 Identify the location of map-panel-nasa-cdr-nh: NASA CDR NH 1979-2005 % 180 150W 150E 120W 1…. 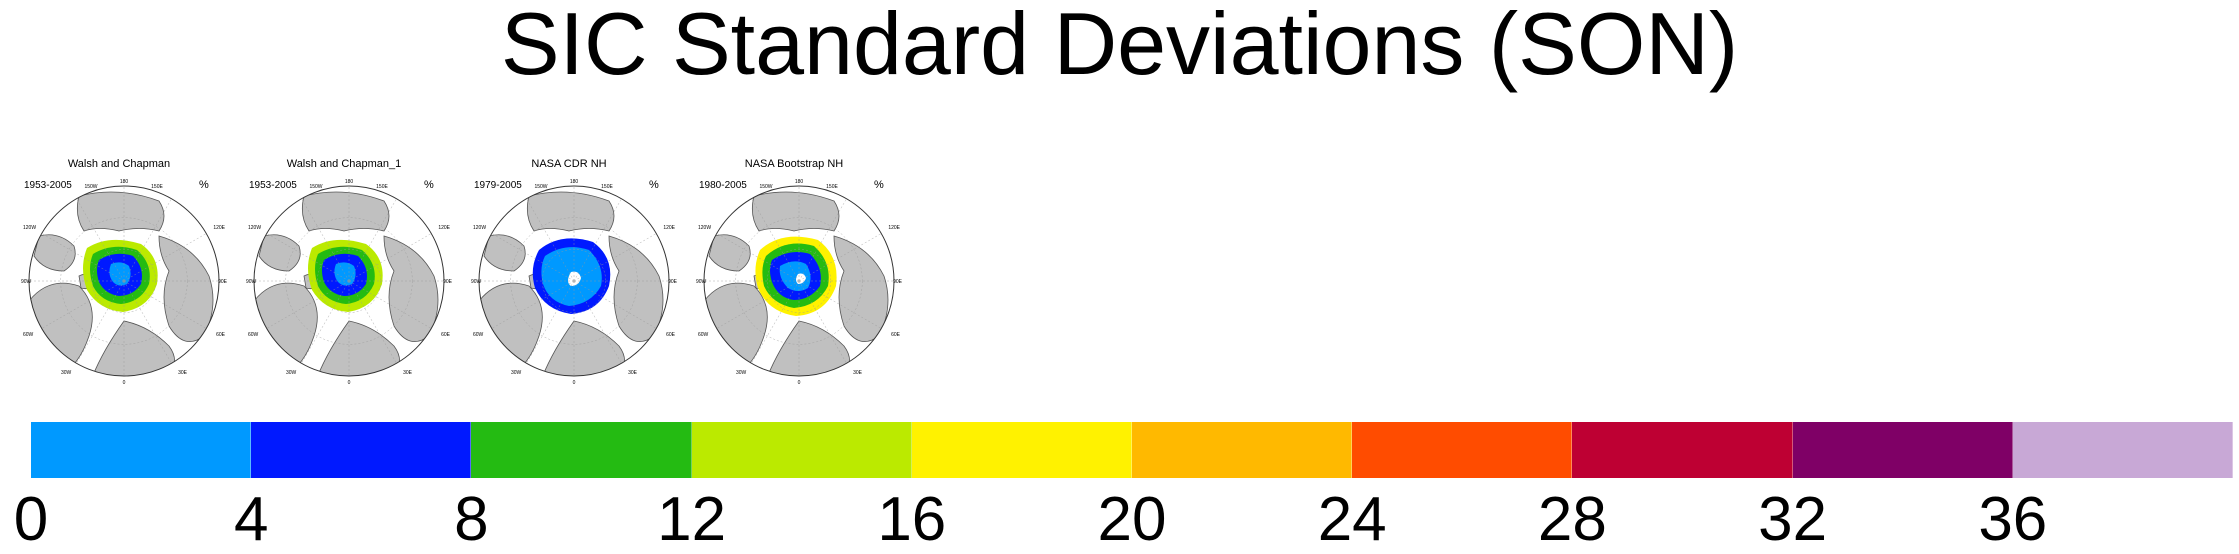
(579, 273).